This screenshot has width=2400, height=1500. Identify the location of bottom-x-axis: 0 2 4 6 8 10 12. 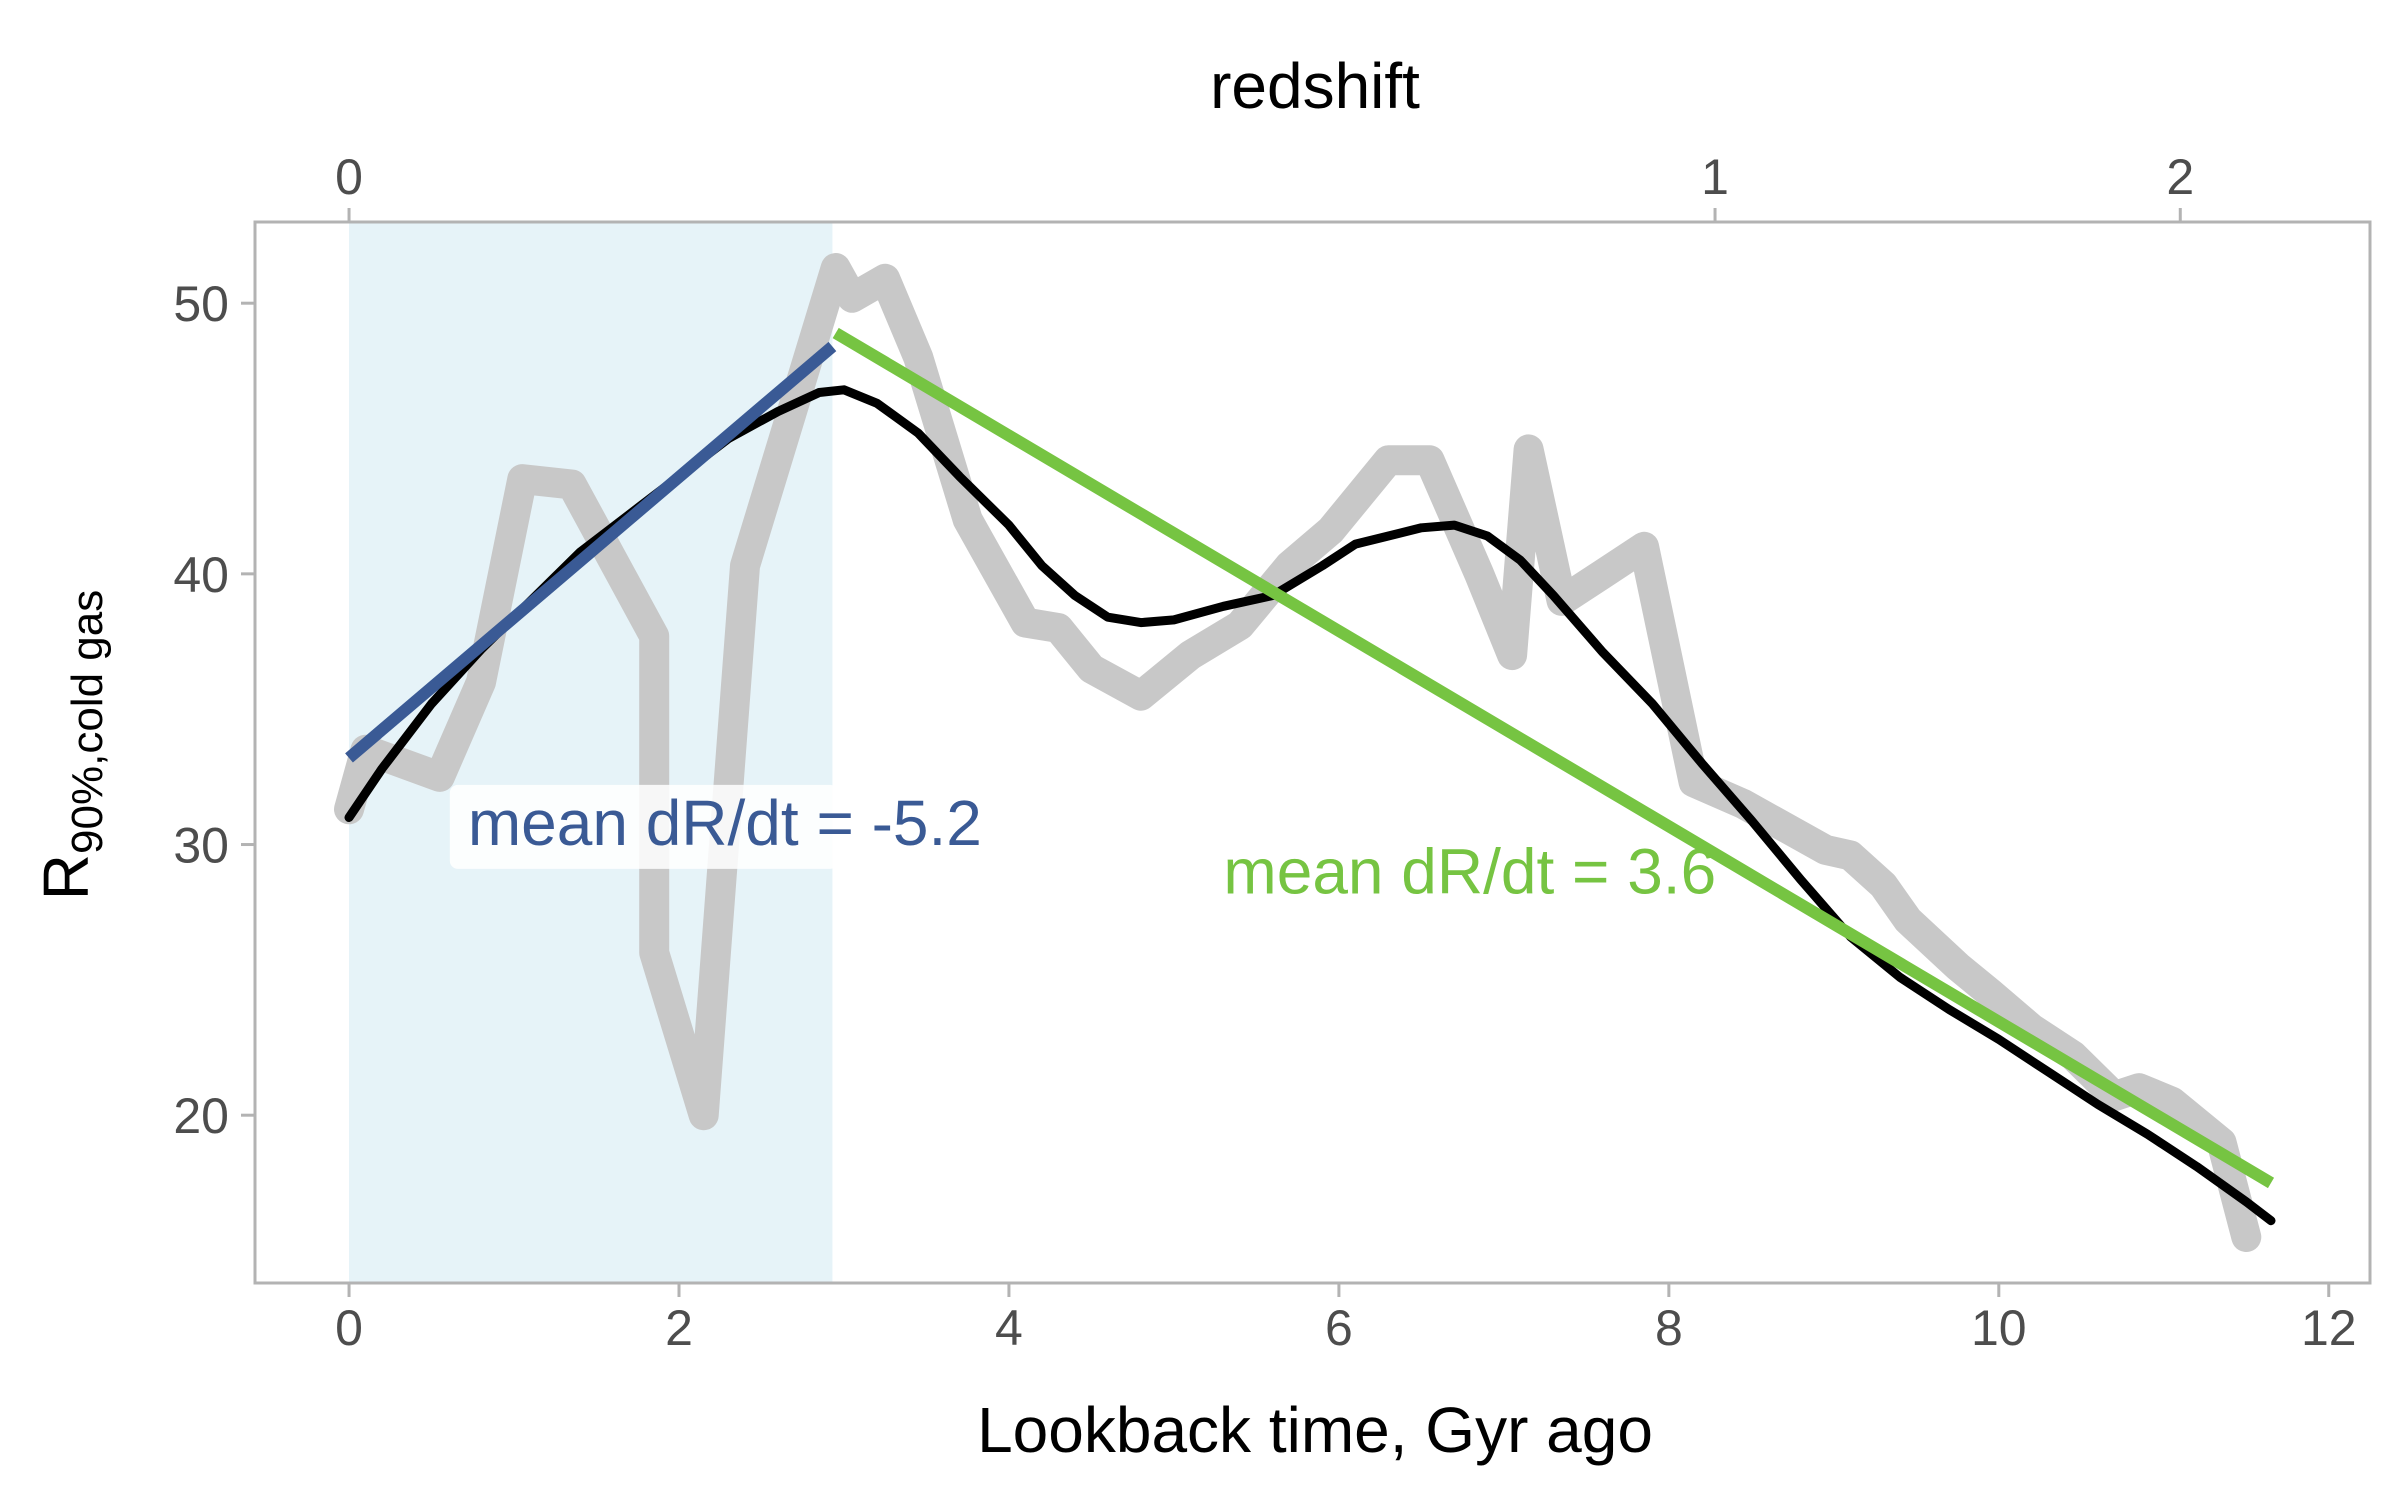
(1346, 1319).